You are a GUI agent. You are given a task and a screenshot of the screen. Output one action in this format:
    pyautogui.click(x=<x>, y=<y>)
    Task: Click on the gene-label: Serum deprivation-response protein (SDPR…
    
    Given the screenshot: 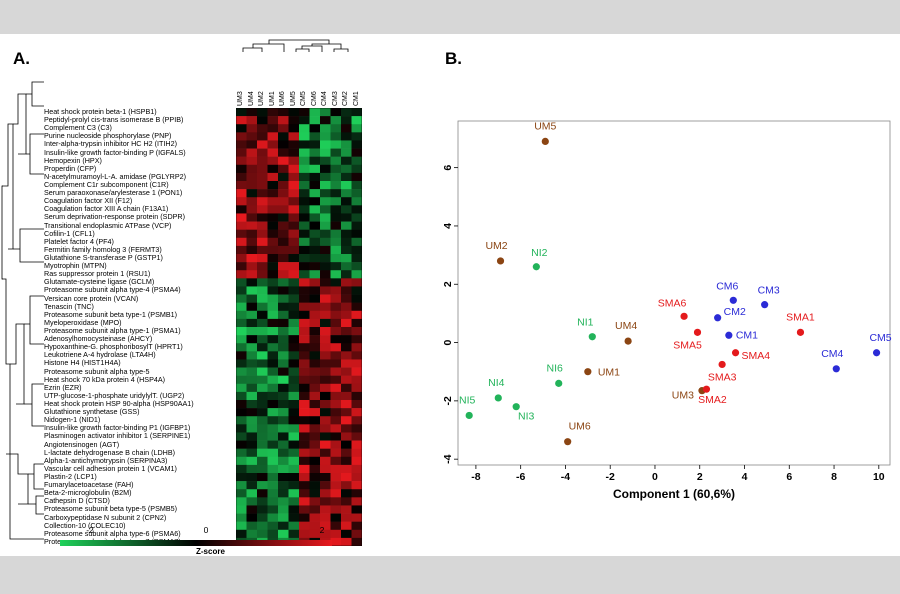 What is the action you would take?
    pyautogui.click(x=115, y=217)
    